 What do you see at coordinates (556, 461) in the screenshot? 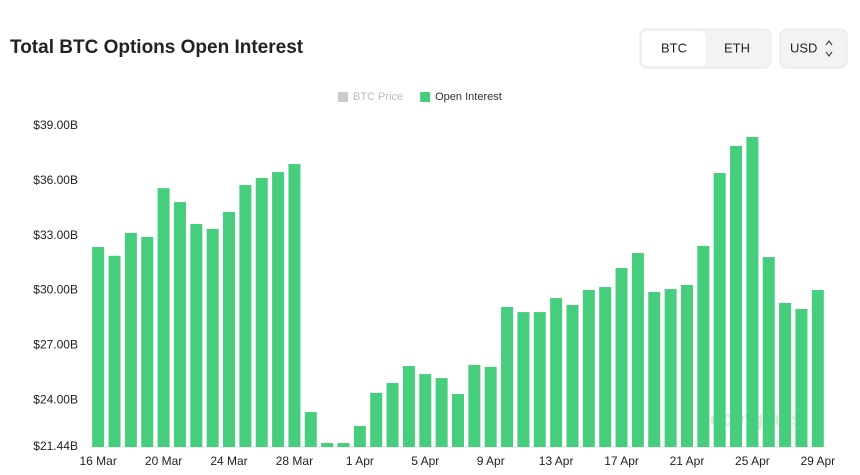
I see `x-tick-label: 13 Apr` at bounding box center [556, 461].